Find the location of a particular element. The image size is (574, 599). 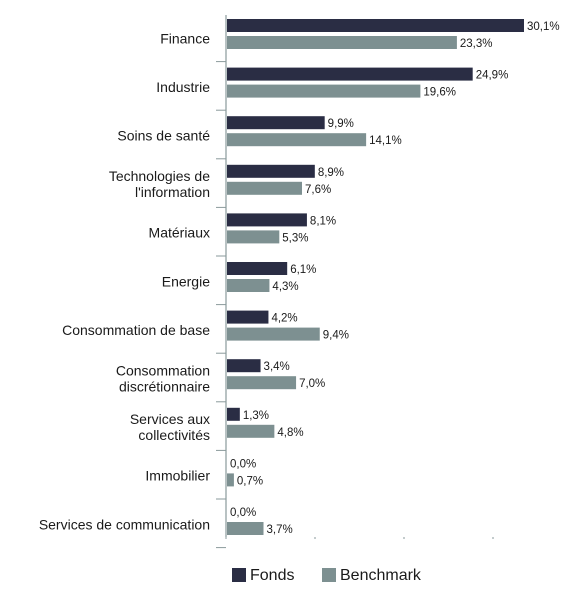

category-label: l'information is located at coordinates (172, 192).